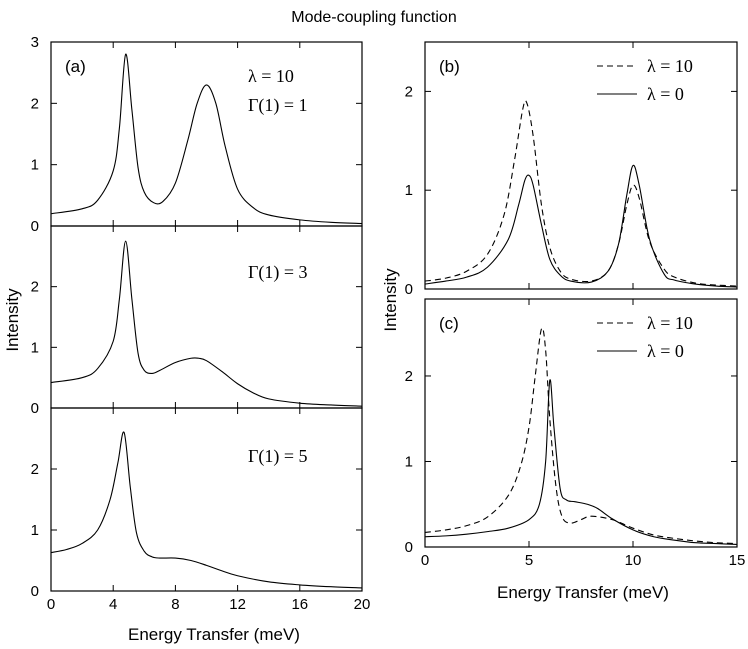  What do you see at coordinates (449, 66) in the screenshot?
I see `panel-label: (b)` at bounding box center [449, 66].